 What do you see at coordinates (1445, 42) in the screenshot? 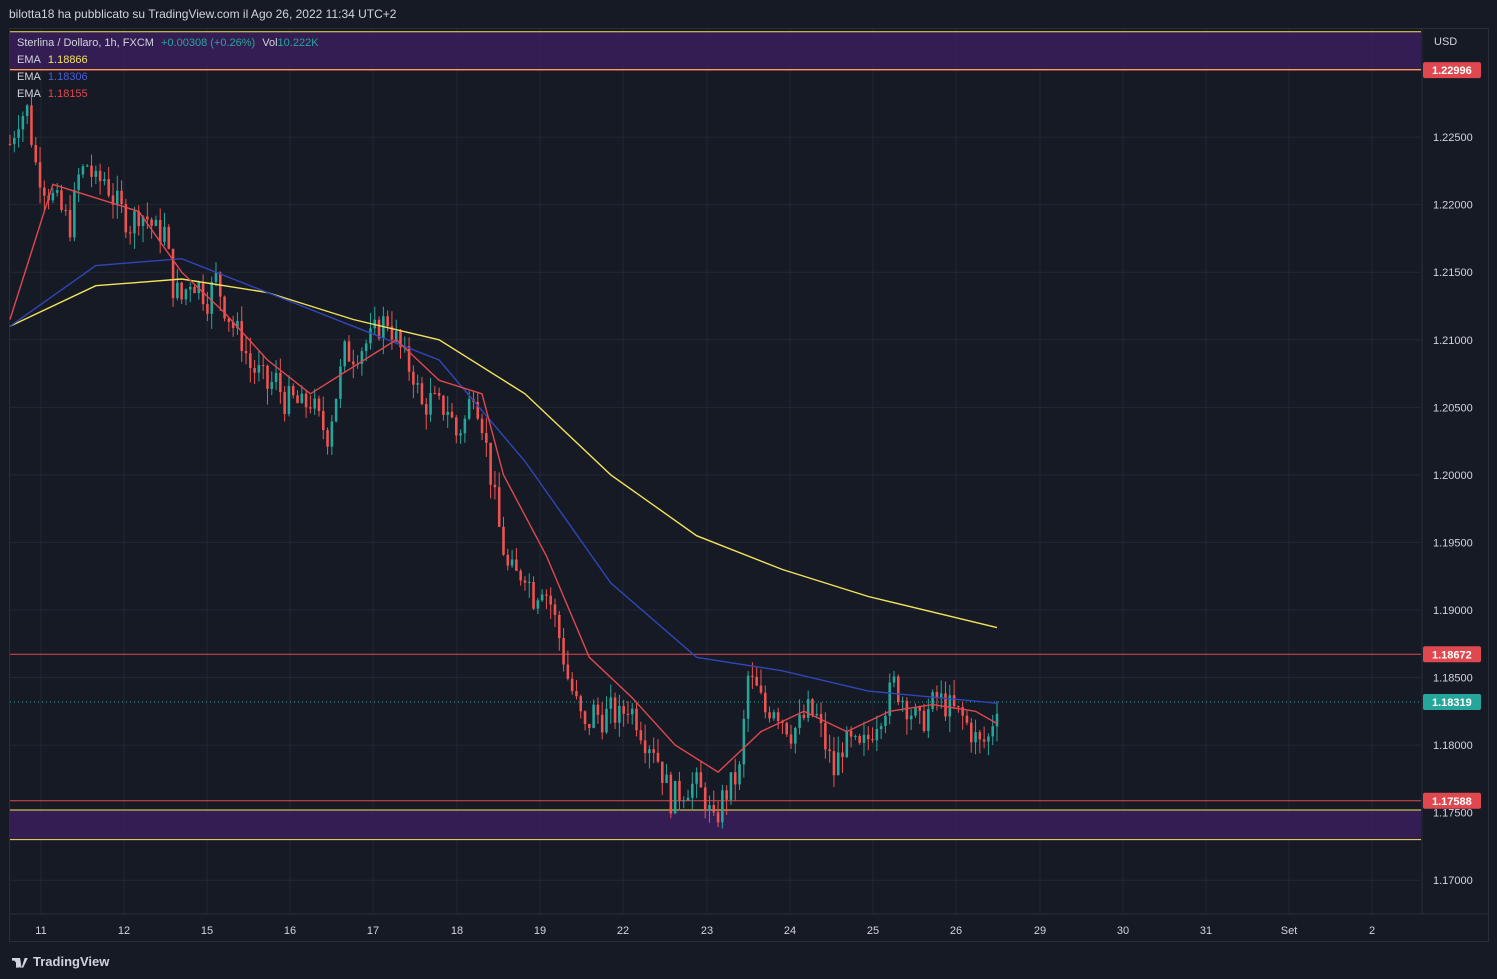
I see `currency-label: USD` at bounding box center [1445, 42].